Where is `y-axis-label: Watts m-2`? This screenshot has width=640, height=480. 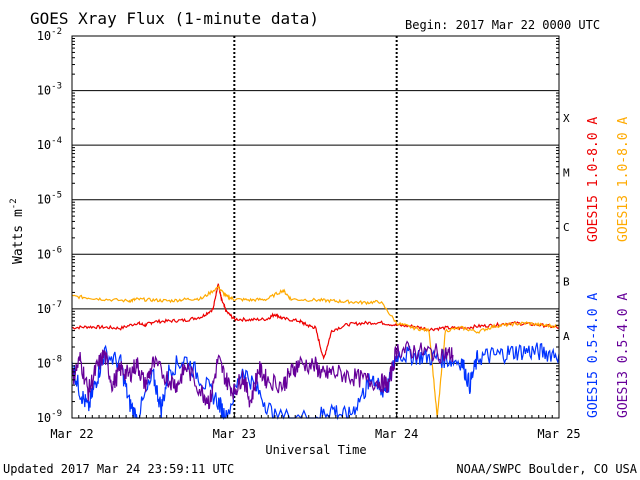 y-axis-label: Watts m-2 is located at coordinates (17, 231).